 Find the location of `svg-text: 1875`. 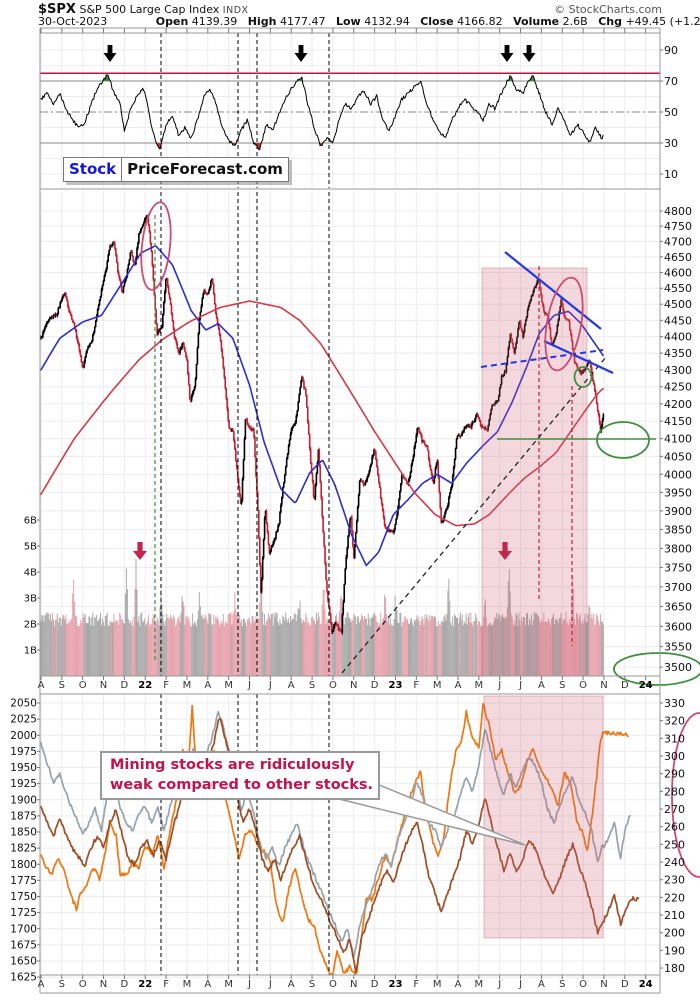

svg-text: 1875 is located at coordinates (23, 816).